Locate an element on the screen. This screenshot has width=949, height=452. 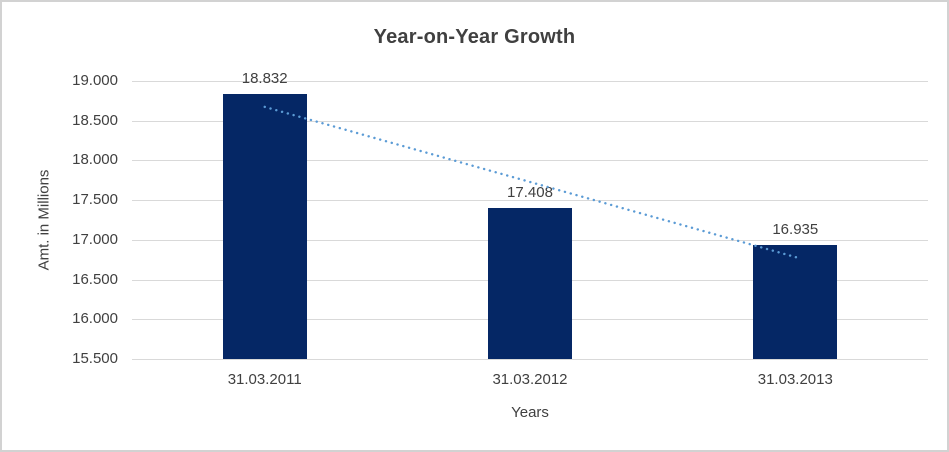
y-axis-tick-label: 15.500 is located at coordinates (95, 358).